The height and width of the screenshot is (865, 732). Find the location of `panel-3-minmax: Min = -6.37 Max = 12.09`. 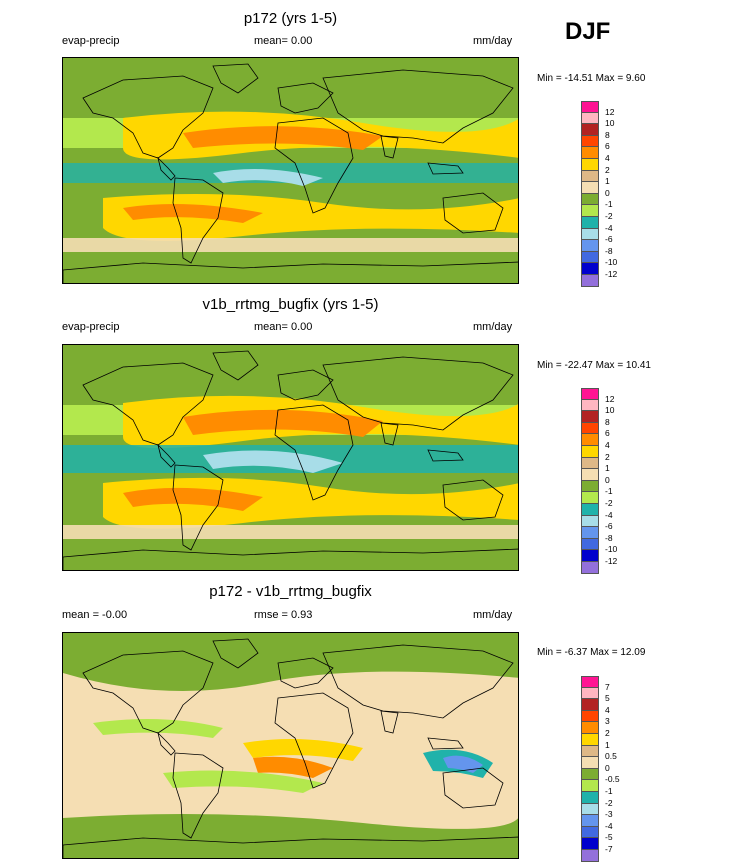

panel-3-minmax: Min = -6.37 Max = 12.09 is located at coordinates (591, 652).